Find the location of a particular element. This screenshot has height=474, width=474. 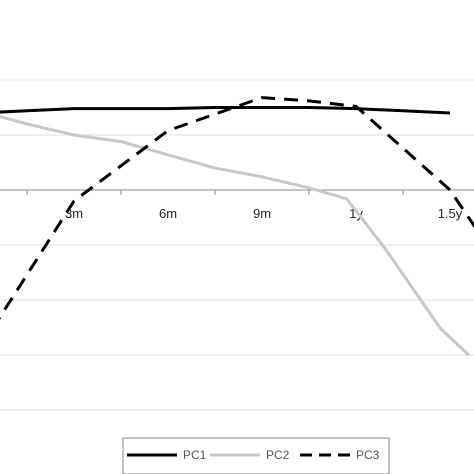

x-tick-label-2: 6m is located at coordinates (168, 213).